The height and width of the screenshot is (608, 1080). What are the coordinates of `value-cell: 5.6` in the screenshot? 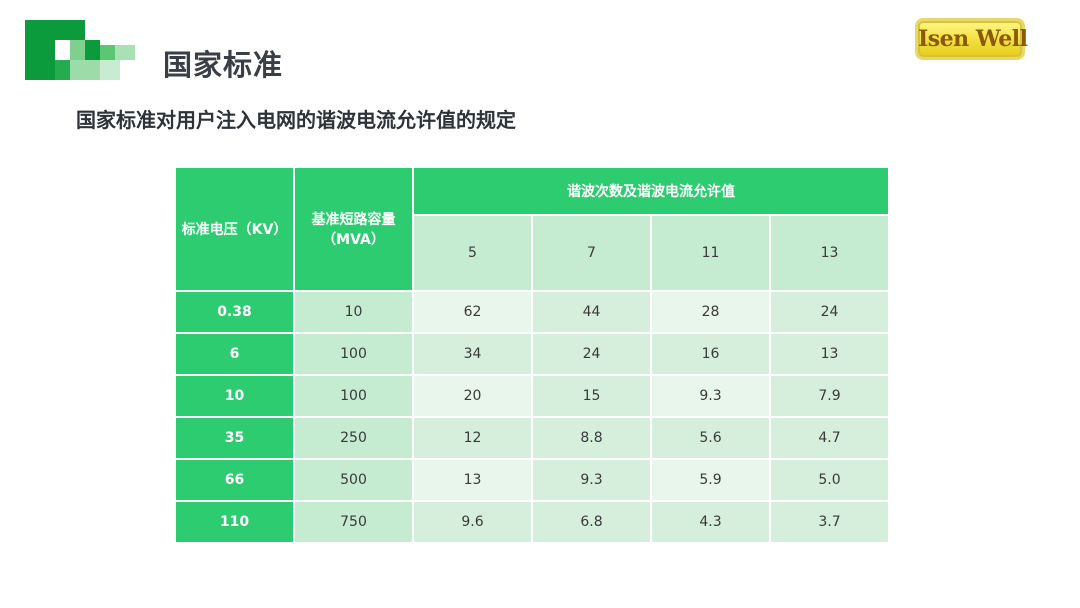 It's located at (710, 438).